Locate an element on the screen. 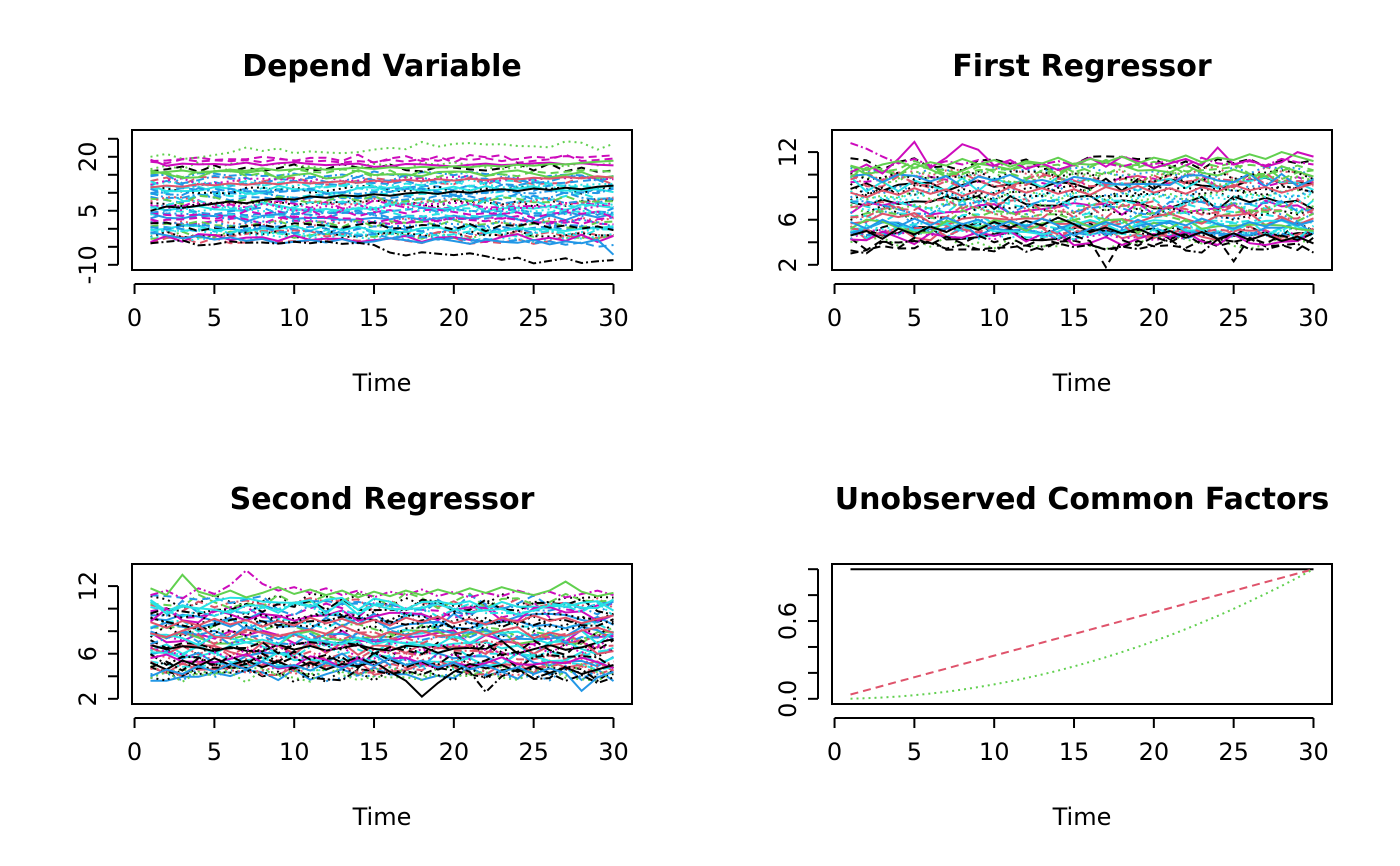 The height and width of the screenshot is (866, 1400). panel-title: First Regressor is located at coordinates (1082, 66).